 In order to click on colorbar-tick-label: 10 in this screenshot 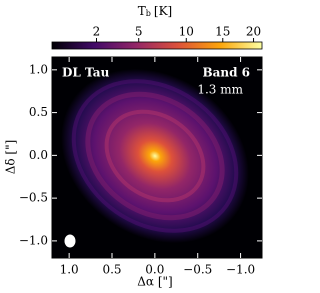, I will do `click(186, 32)`.